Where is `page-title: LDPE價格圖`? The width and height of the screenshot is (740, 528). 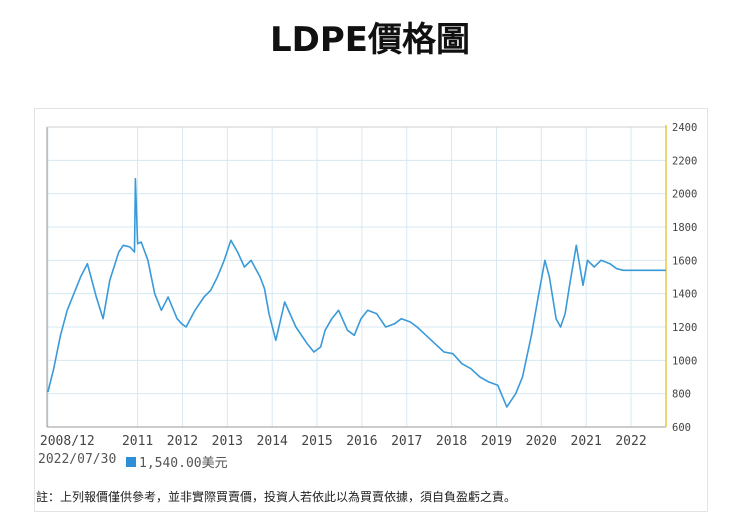 page-title: LDPE價格圖 is located at coordinates (370, 40).